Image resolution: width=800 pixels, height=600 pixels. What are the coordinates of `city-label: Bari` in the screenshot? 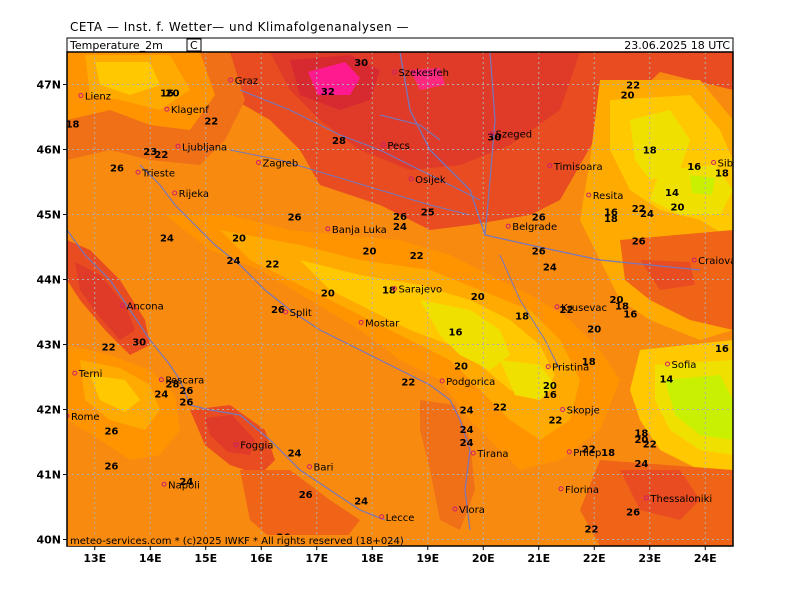 It's located at (324, 468).